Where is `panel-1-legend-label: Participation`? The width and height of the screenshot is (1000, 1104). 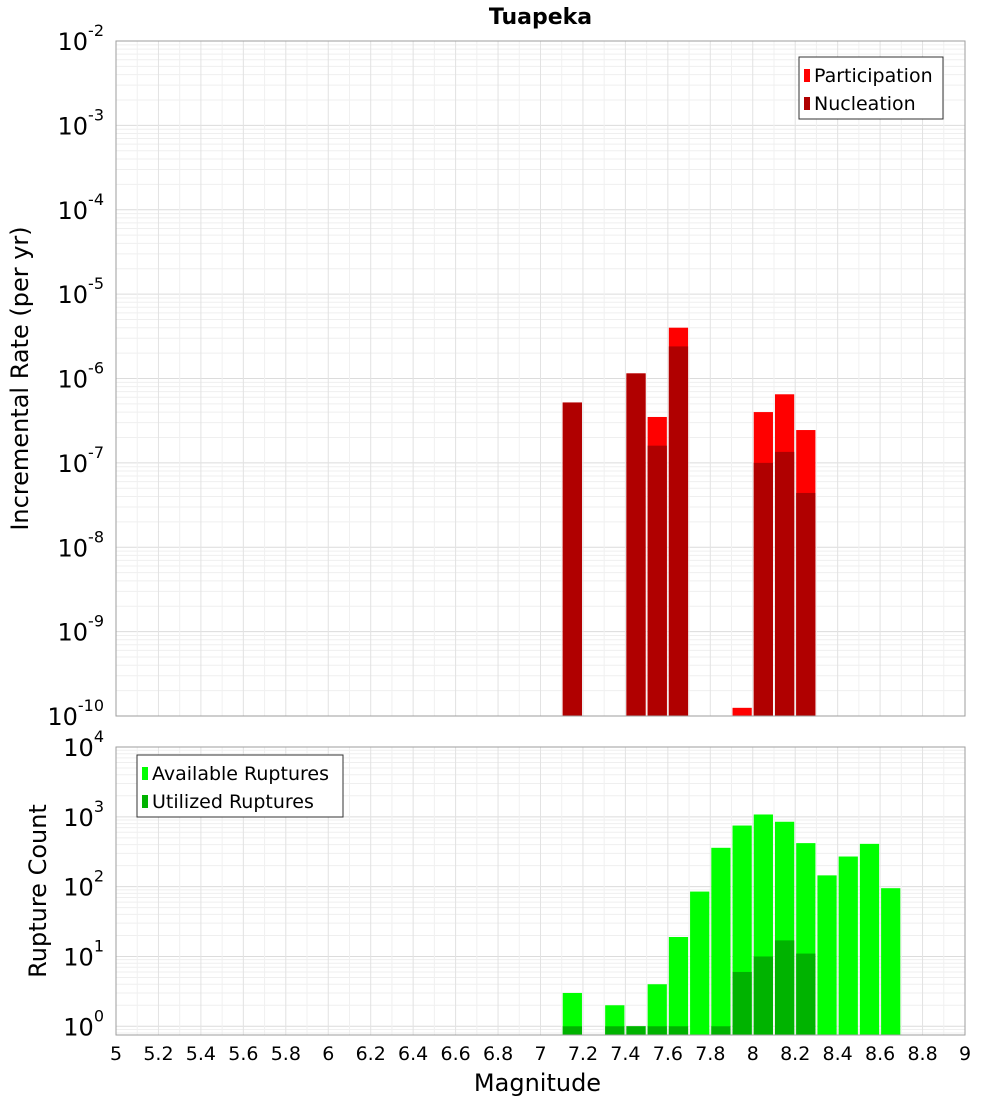
panel-1-legend-label: Participation is located at coordinates (873, 76).